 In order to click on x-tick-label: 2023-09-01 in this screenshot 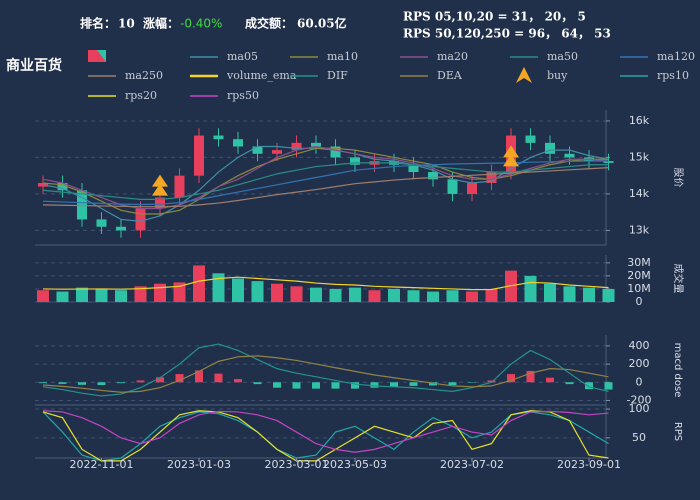, I will do `click(589, 464)`.